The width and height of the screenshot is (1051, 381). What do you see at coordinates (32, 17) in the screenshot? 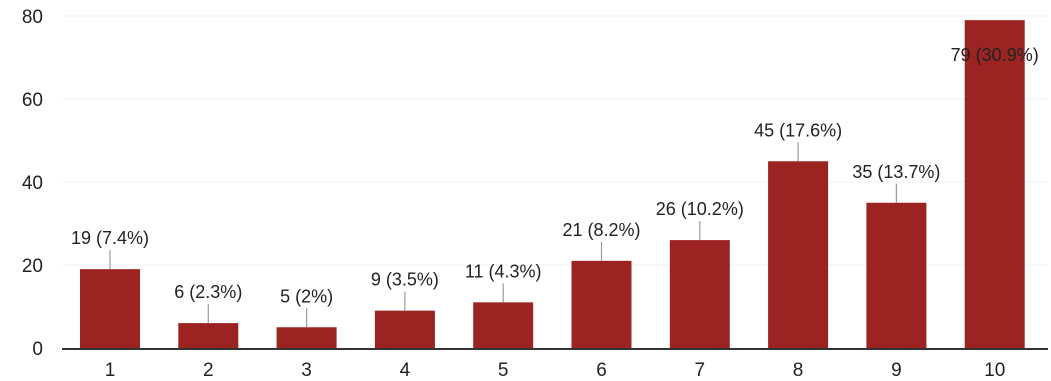
I see `y-tick-label: 80` at bounding box center [32, 17].